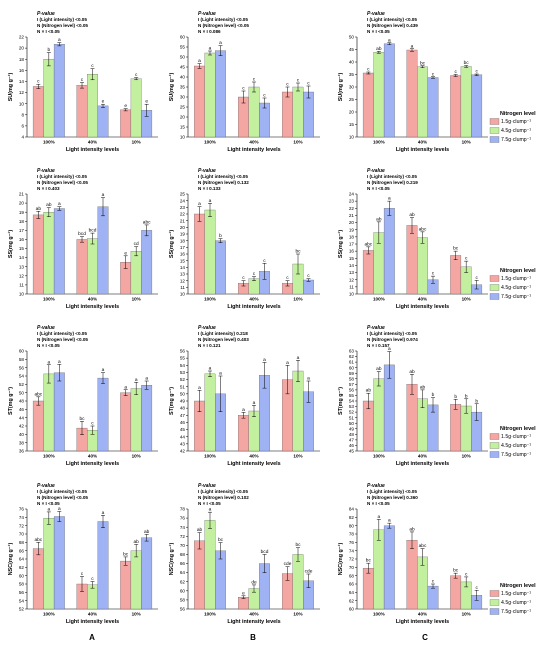  I want to click on y-tick-label: 76, so click(183, 518).